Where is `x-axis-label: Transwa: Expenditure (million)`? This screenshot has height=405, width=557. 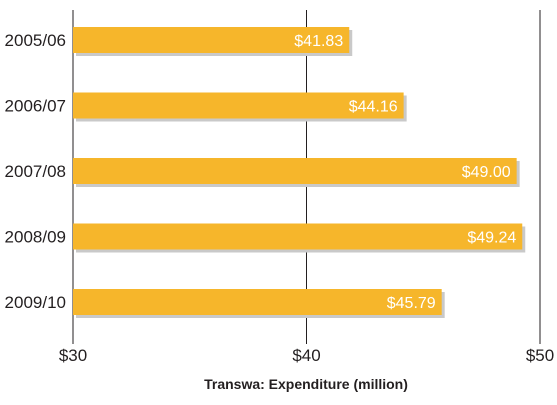 x-axis-label: Transwa: Expenditure (million) is located at coordinates (306, 384).